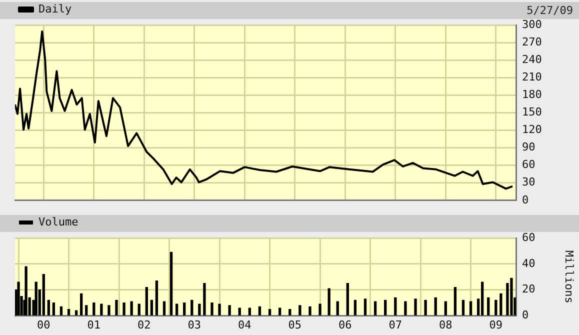  I want to click on legend-label: Daily, so click(55, 9).